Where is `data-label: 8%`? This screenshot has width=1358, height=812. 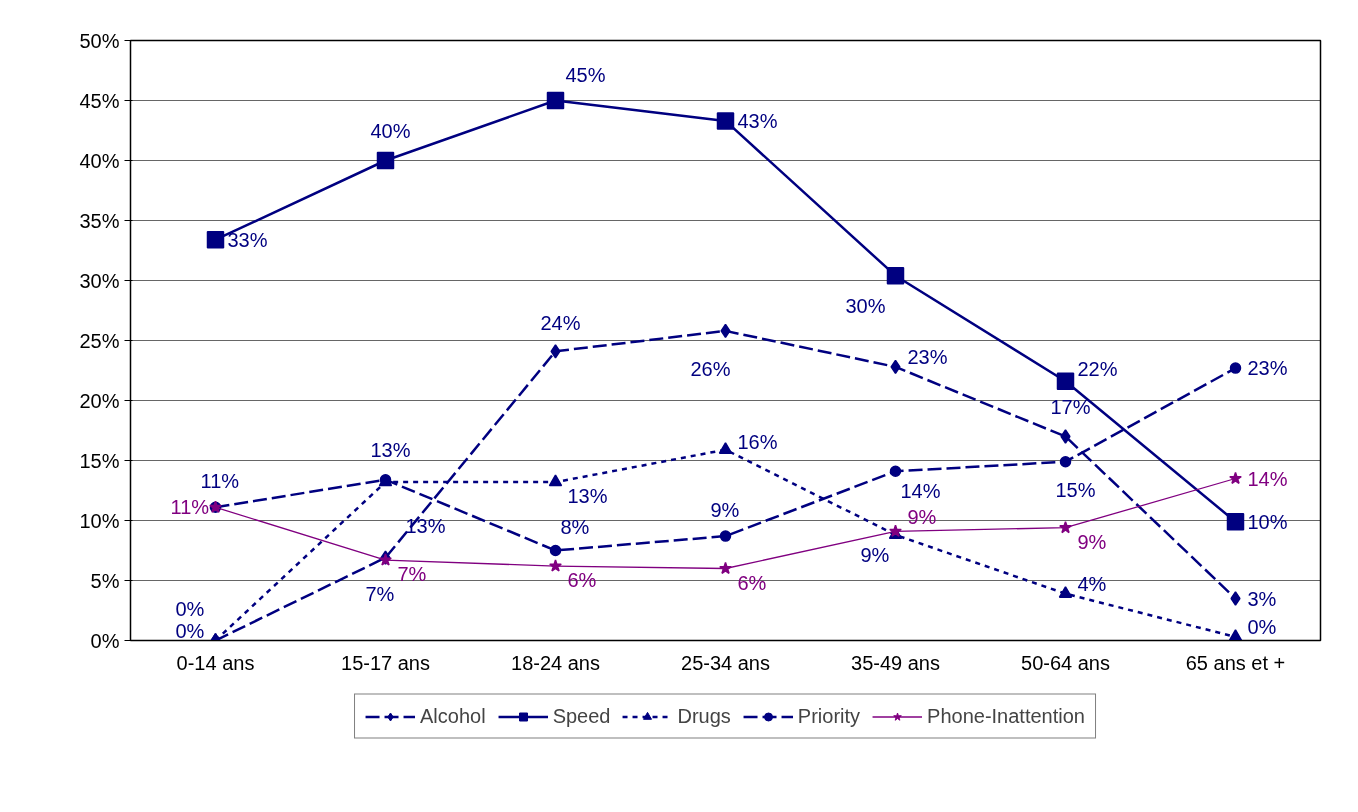
data-label: 8% is located at coordinates (575, 526).